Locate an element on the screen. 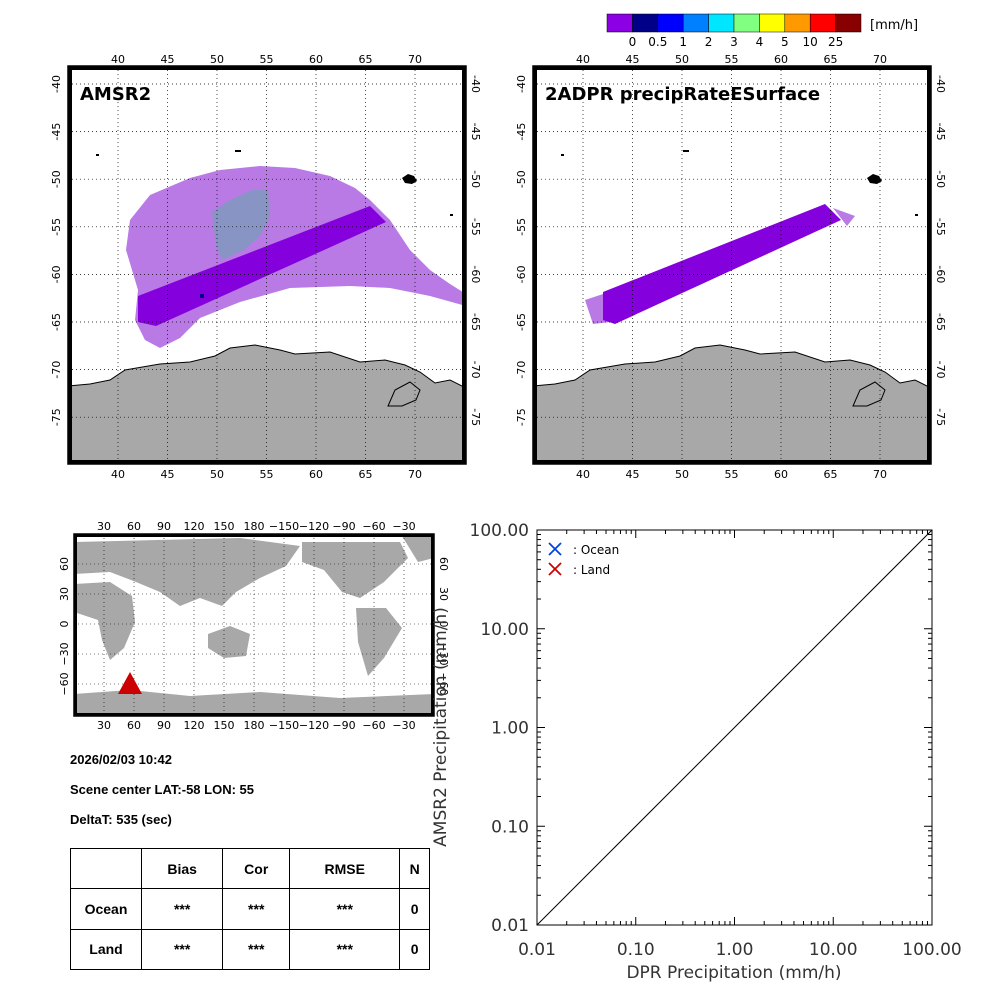 The width and height of the screenshot is (1000, 1000). world-lon-tick-top: −60 is located at coordinates (373, 526).